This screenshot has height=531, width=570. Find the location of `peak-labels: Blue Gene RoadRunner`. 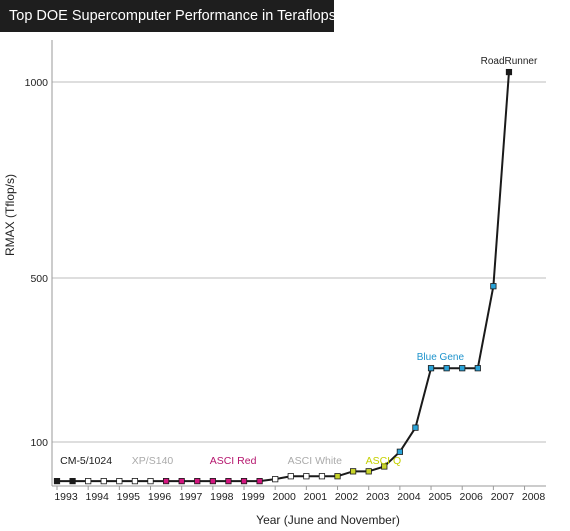

peak-labels: Blue Gene RoadRunner is located at coordinates (477, 209).